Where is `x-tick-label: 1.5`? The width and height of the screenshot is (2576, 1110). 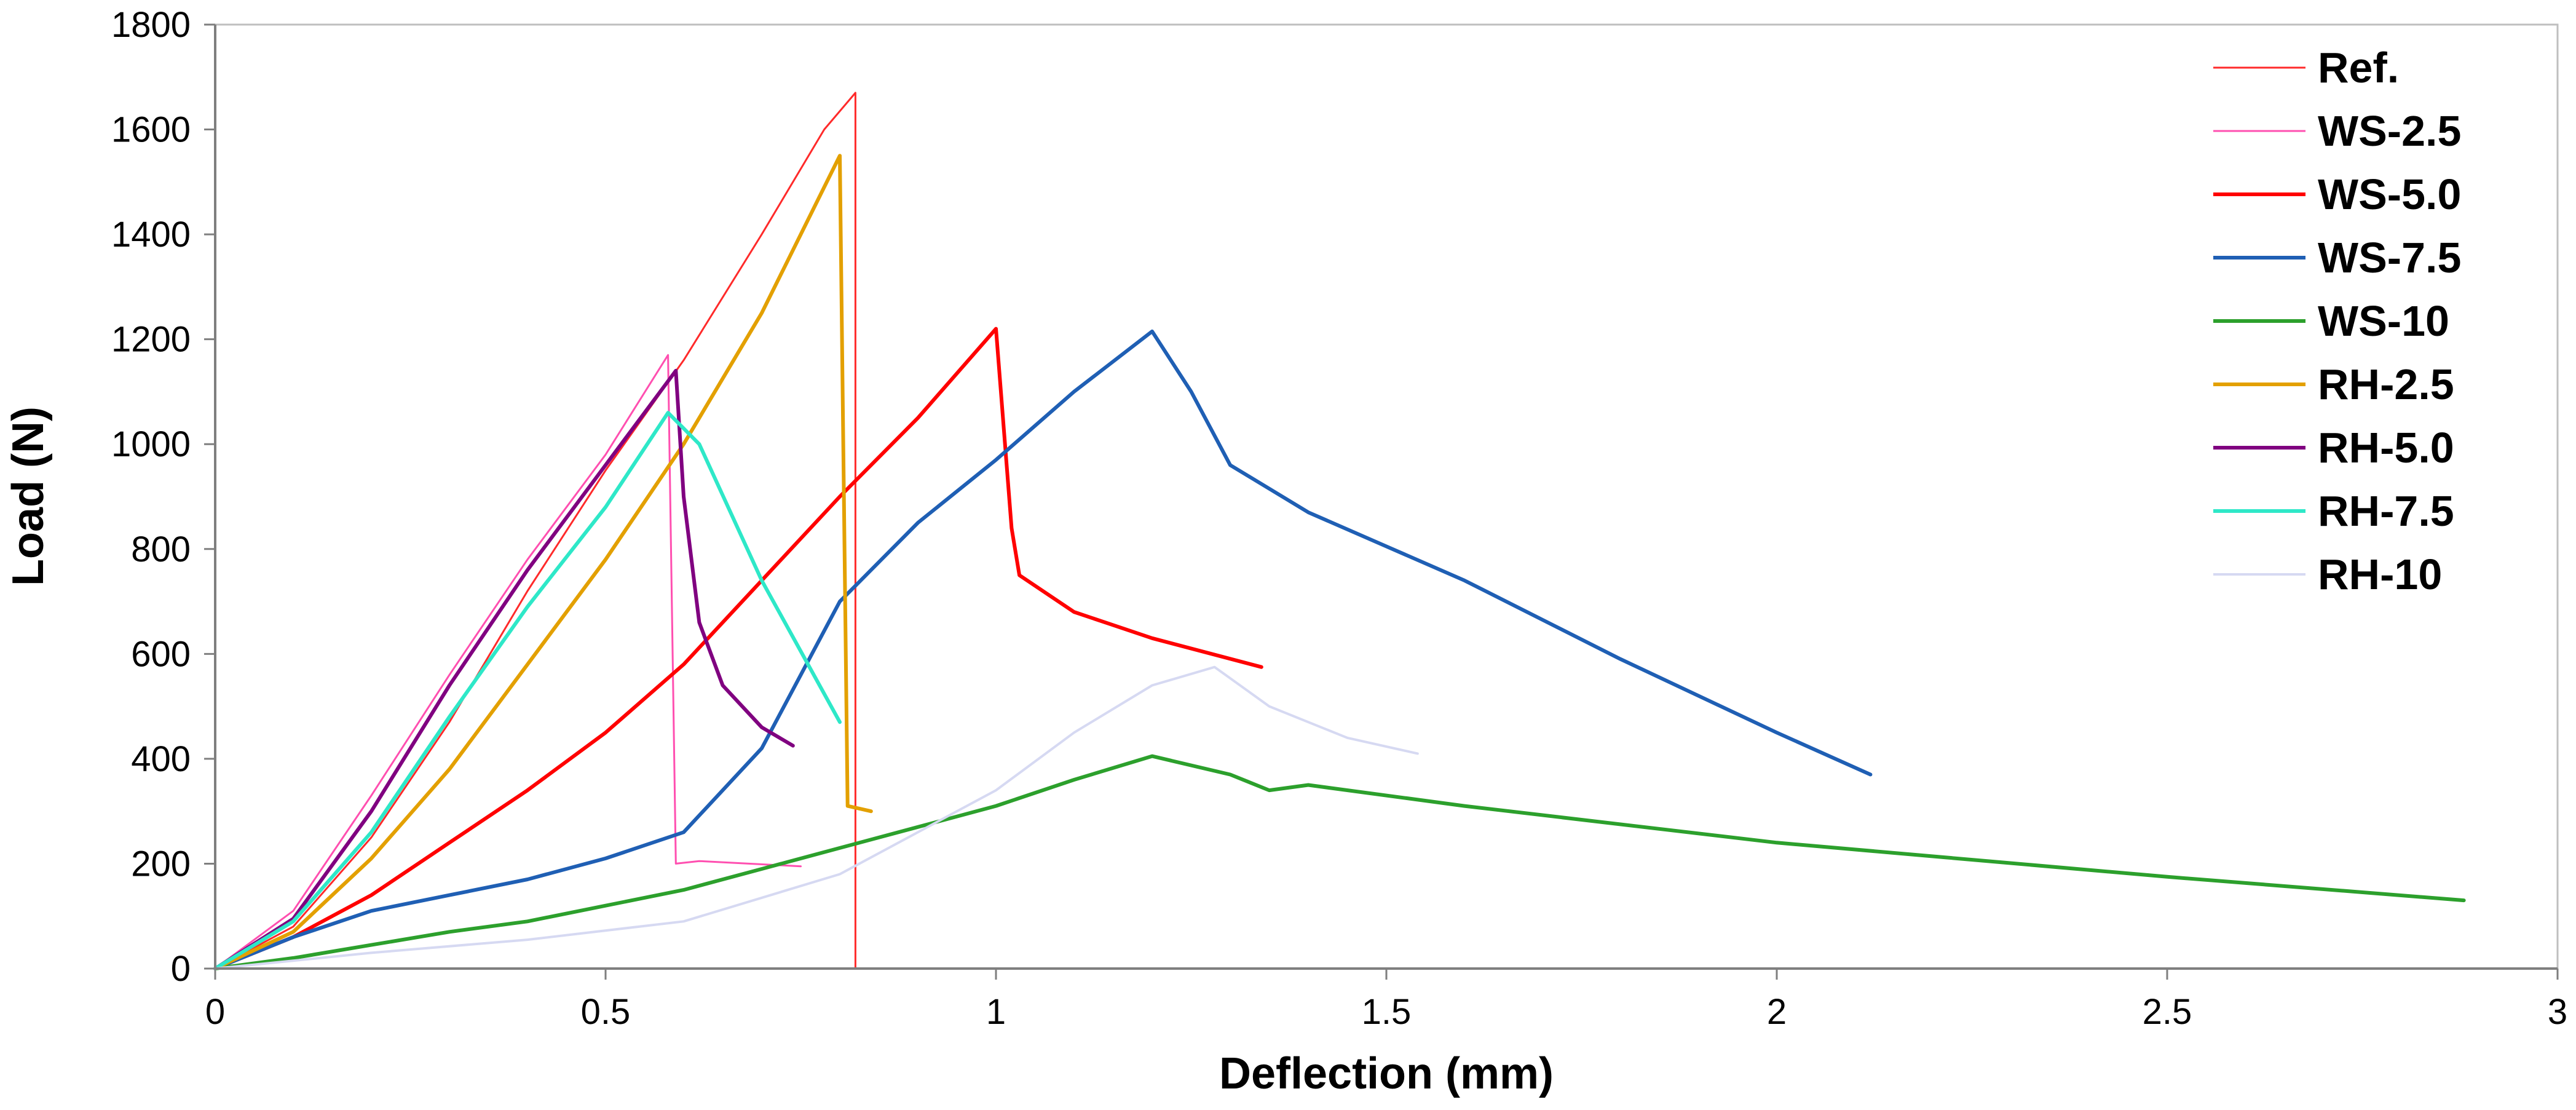
x-tick-label: 1.5 is located at coordinates (1387, 1012).